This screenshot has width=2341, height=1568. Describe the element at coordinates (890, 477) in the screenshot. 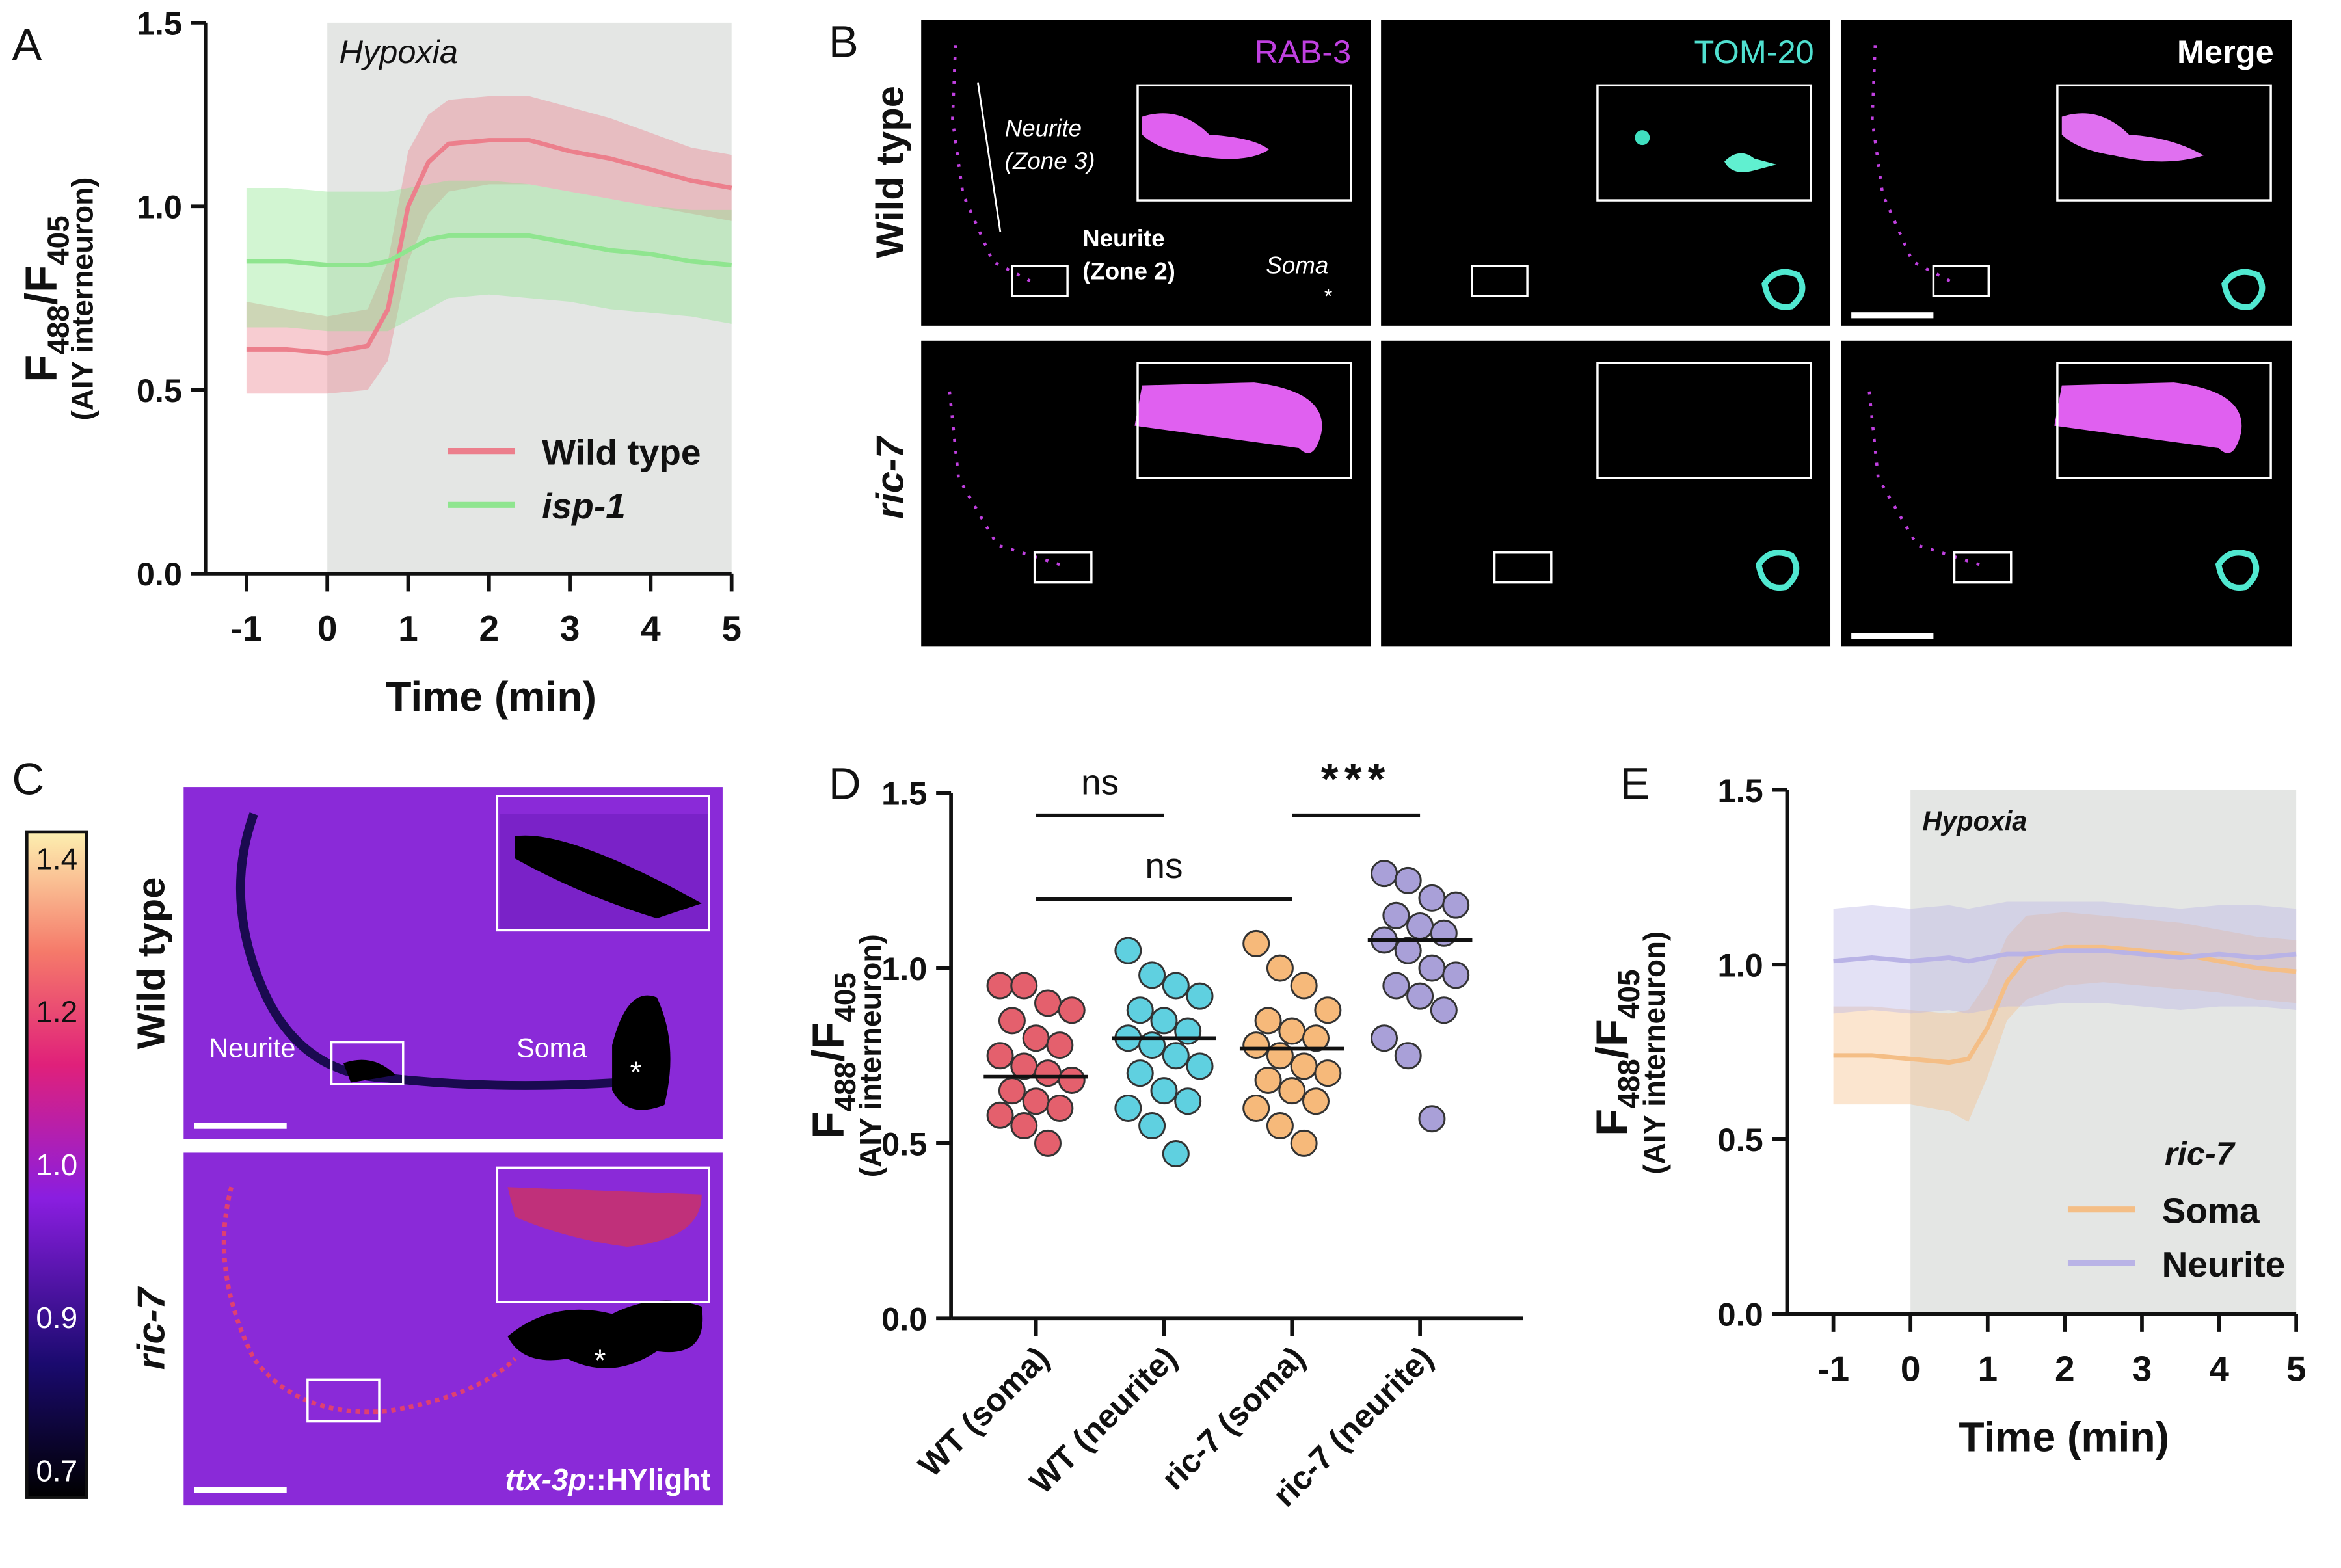

I see `row-label: ric-7` at that location.